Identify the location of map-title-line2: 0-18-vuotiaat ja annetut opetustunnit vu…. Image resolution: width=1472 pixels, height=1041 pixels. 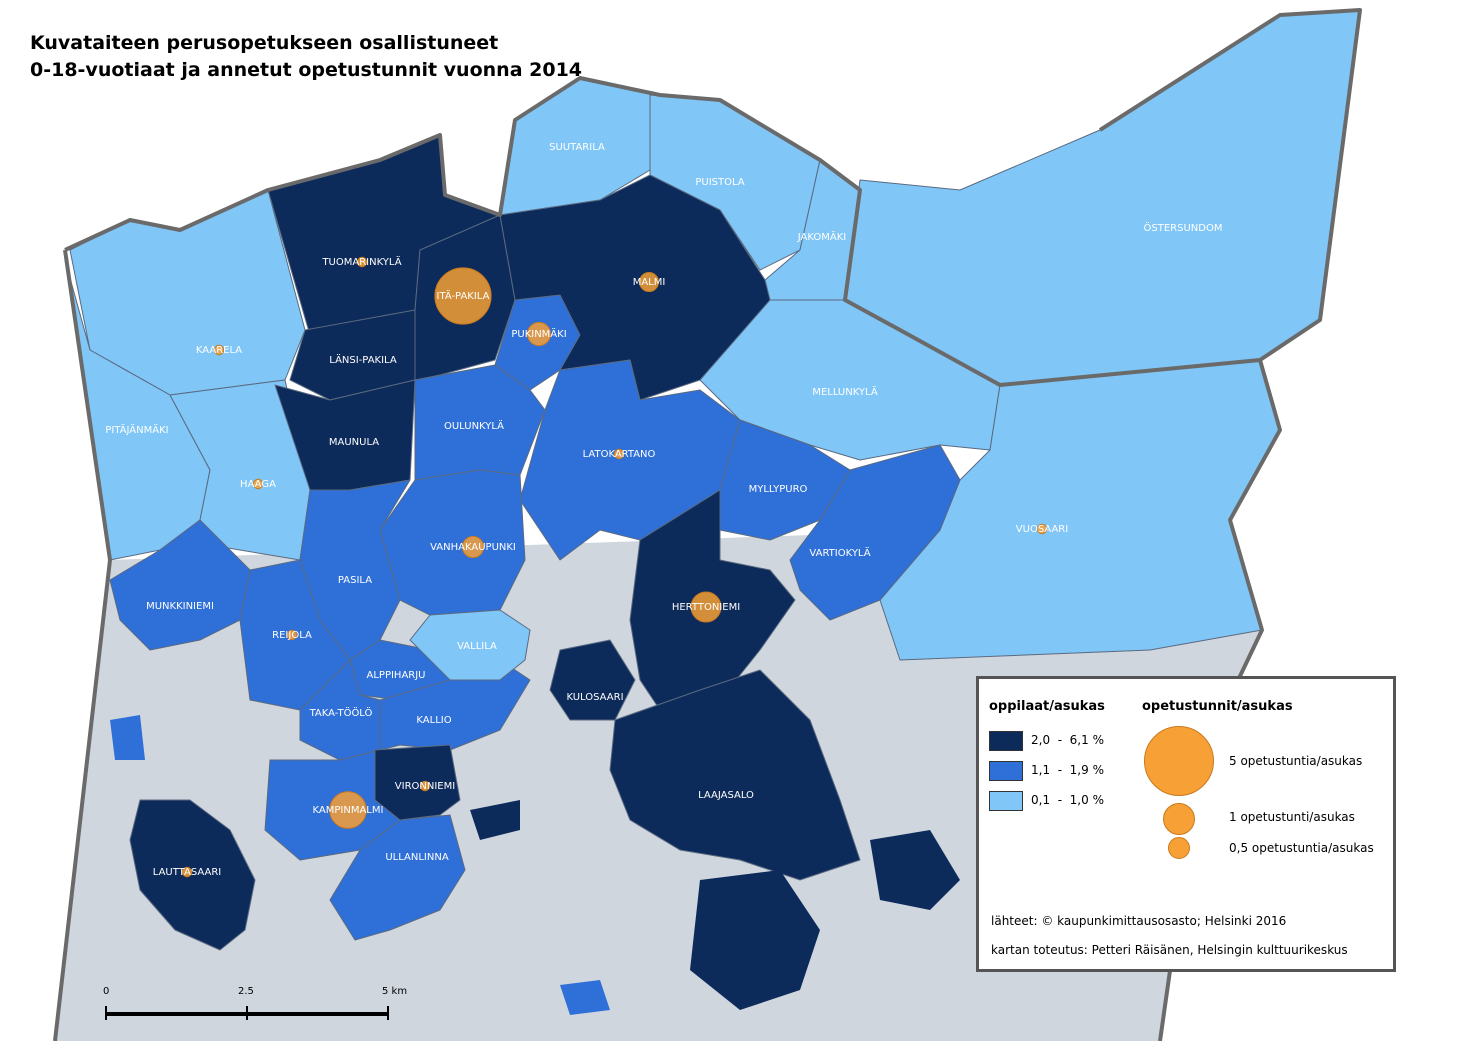
(306, 70).